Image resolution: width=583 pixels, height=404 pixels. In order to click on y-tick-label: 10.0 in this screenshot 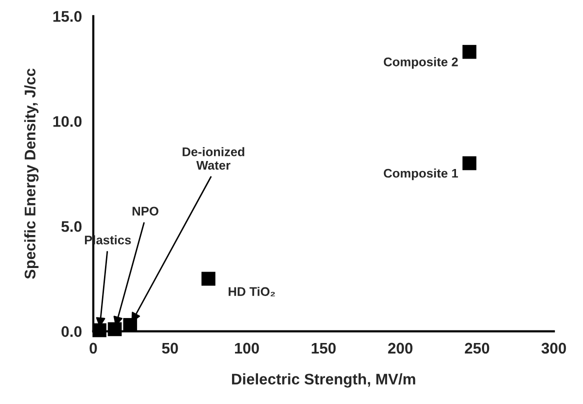, I will do `click(67, 121)`.